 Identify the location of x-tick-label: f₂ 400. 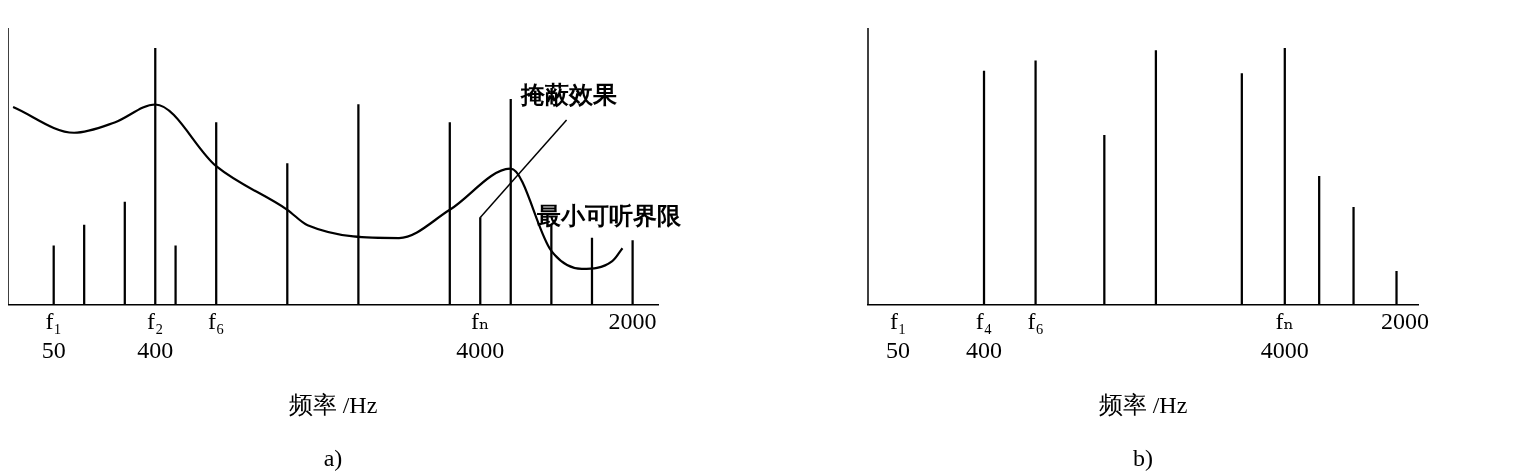
(155, 336).